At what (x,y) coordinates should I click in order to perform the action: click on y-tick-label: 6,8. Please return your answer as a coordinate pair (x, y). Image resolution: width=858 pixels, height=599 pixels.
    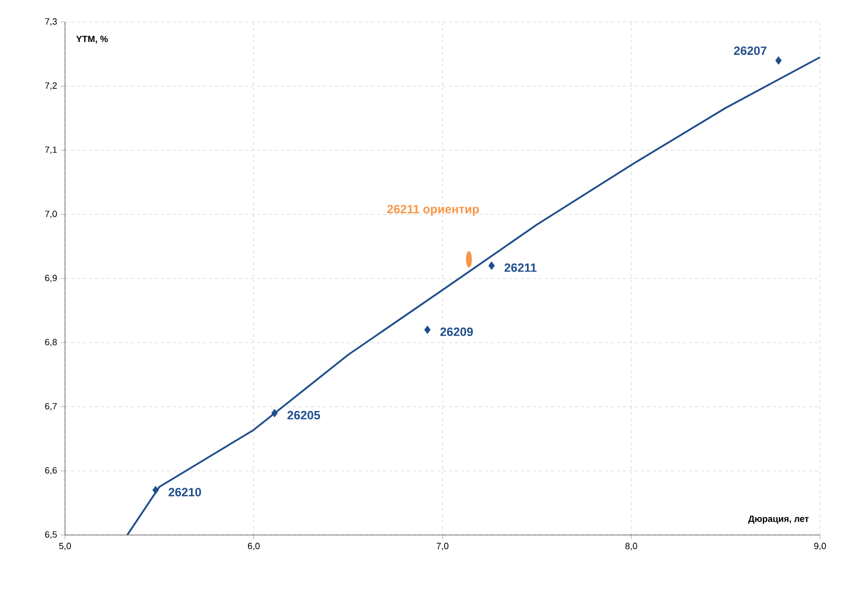
    Looking at the image, I should click on (51, 342).